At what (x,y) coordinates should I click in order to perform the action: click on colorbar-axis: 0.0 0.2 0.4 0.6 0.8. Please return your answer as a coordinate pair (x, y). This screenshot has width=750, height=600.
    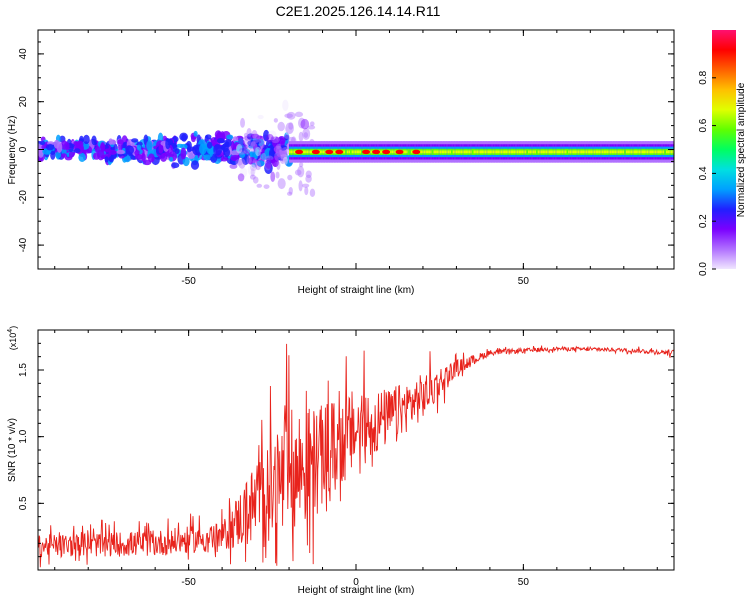
    Looking at the image, I should click on (707, 173).